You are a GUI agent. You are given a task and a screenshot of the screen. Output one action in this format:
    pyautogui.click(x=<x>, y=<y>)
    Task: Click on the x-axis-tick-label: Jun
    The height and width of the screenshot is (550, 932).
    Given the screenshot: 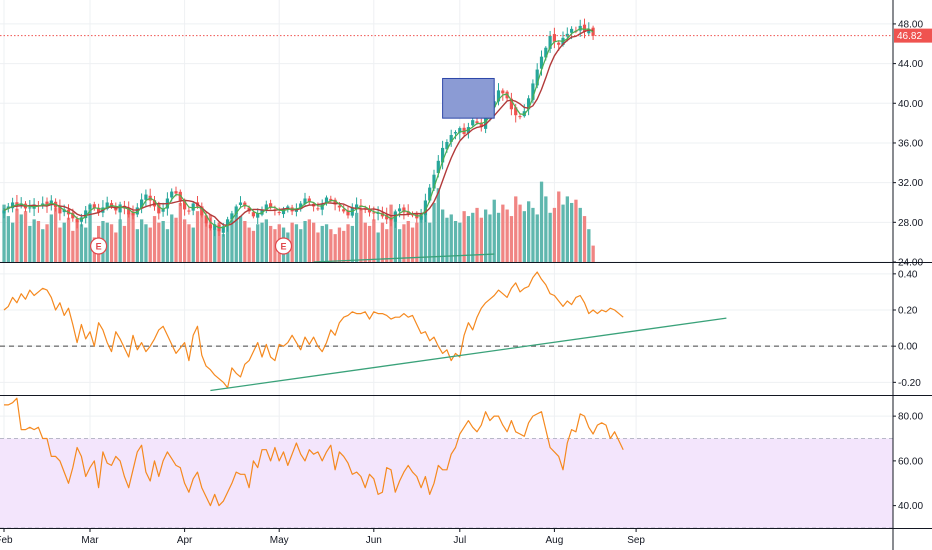 What is the action you would take?
    pyautogui.click(x=374, y=540)
    